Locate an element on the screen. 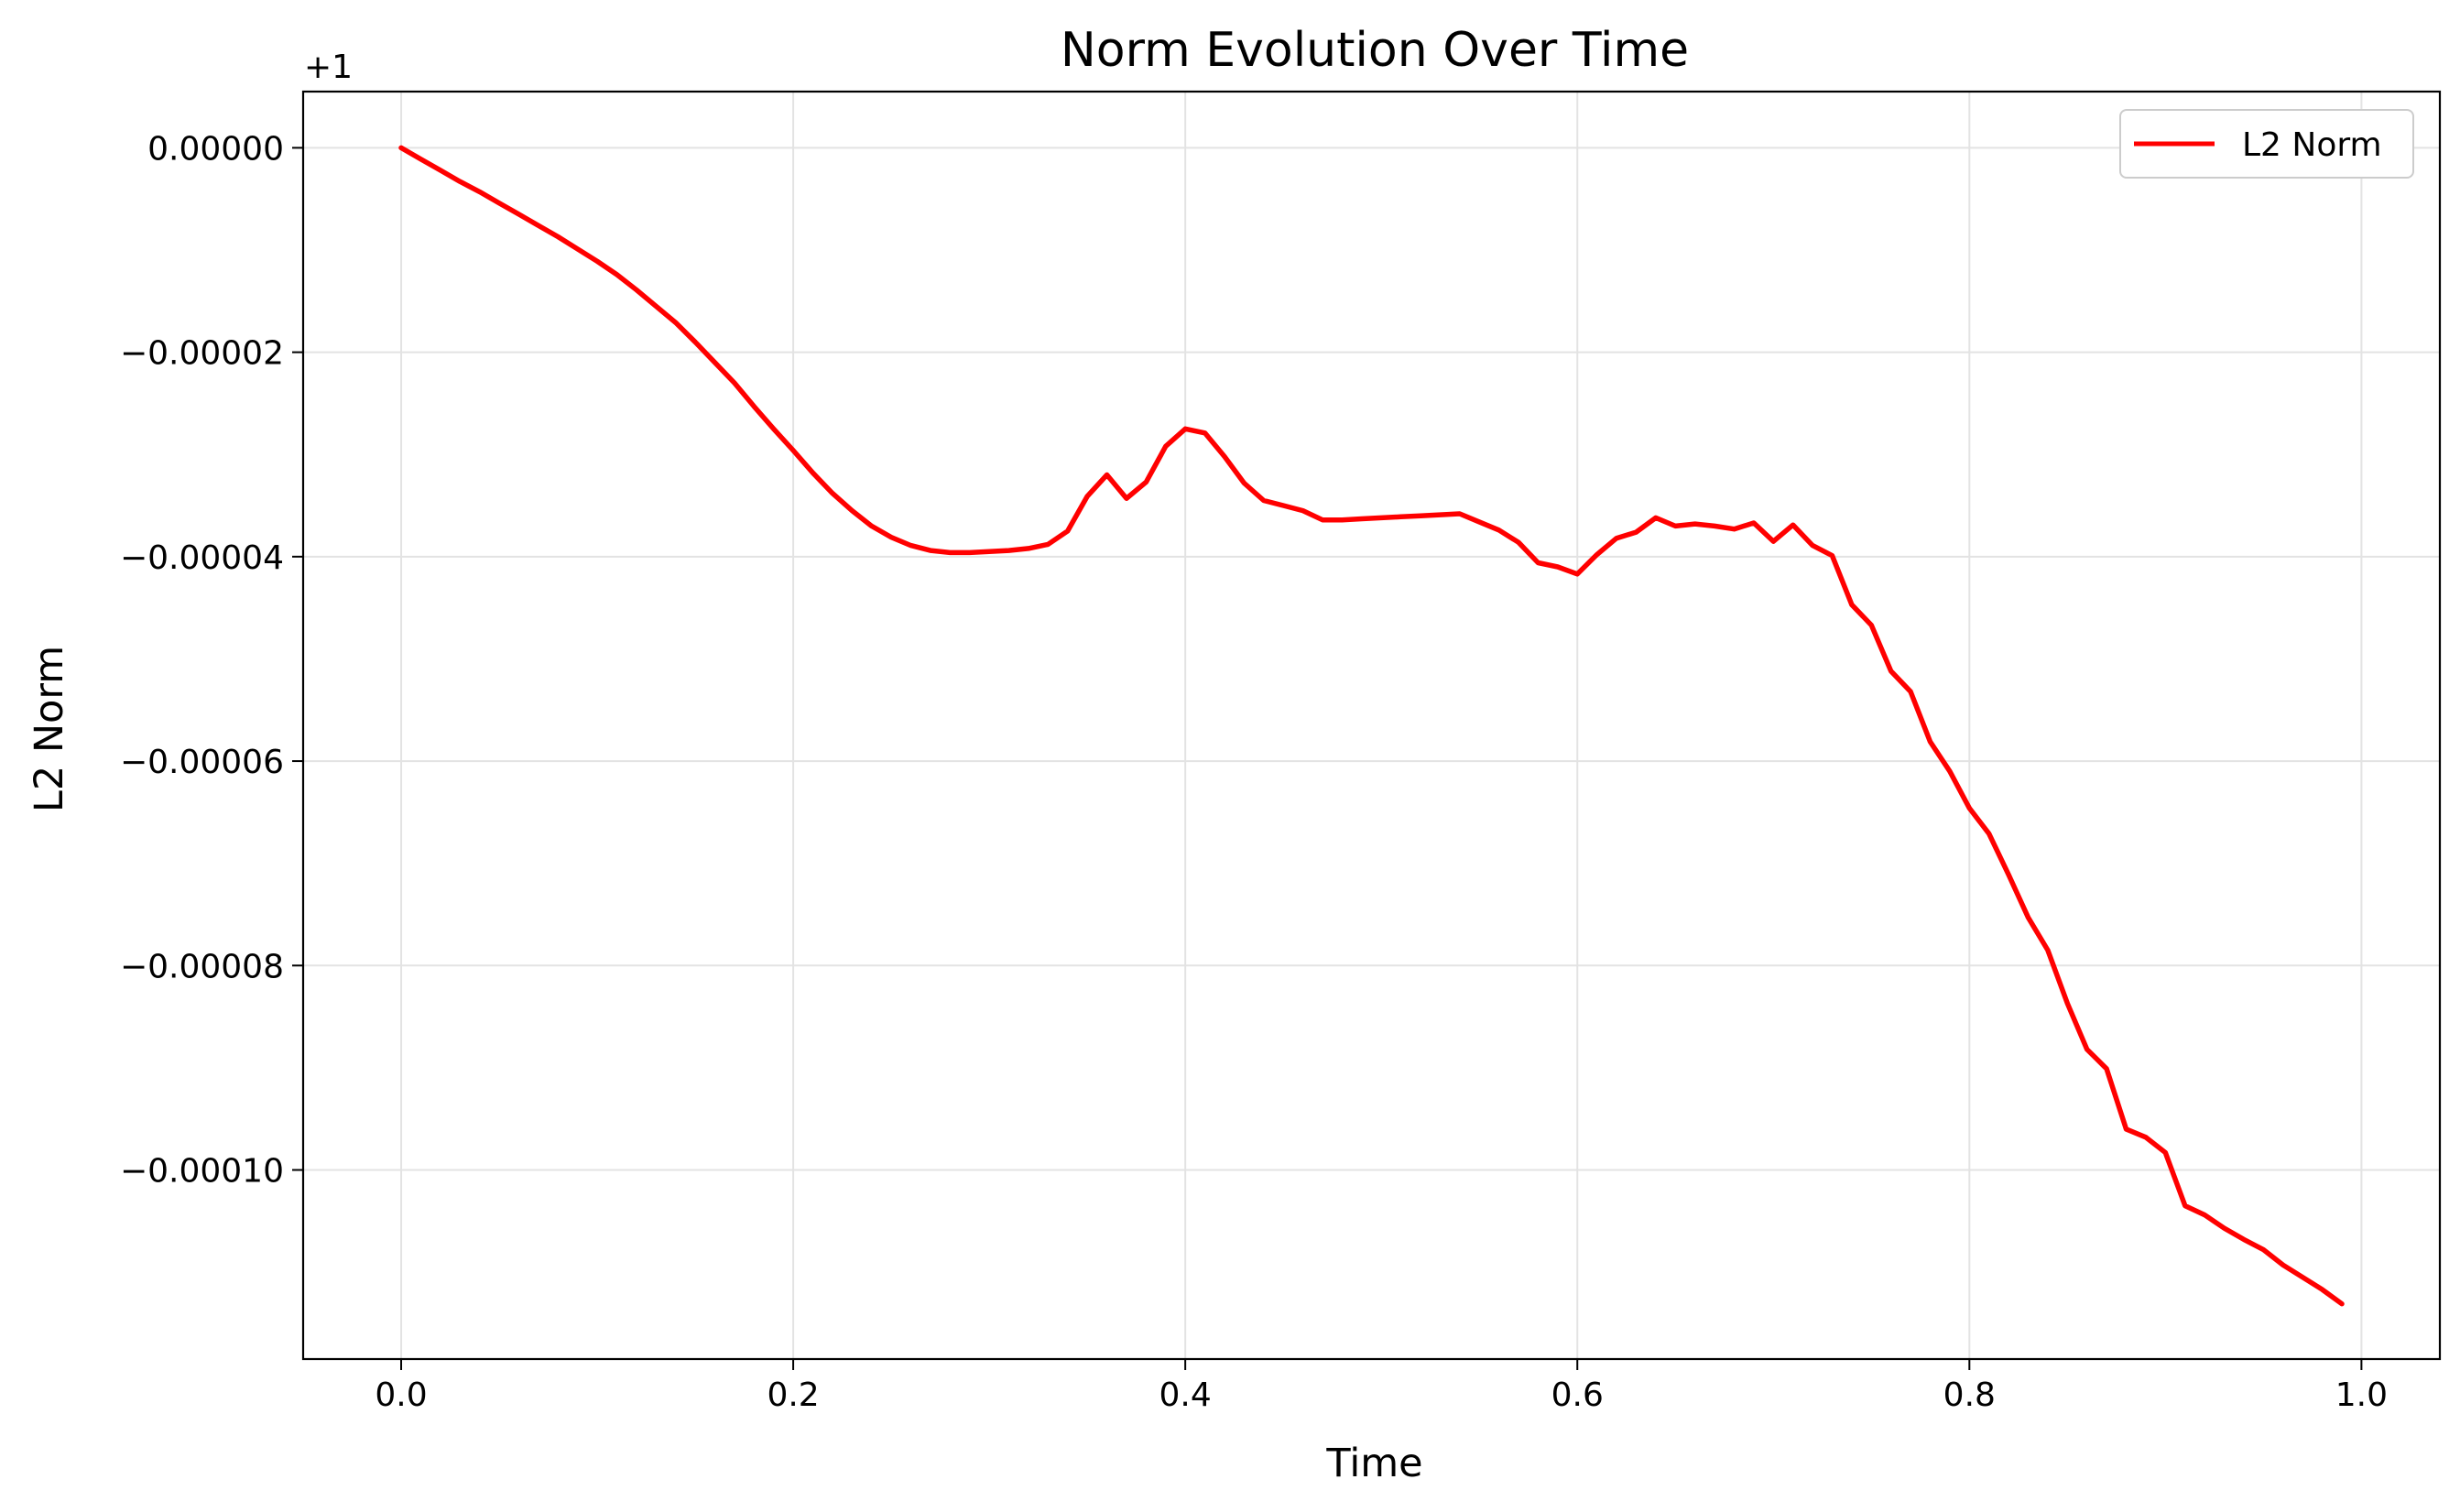  y-tick-label: −0.00002 is located at coordinates (202, 354).